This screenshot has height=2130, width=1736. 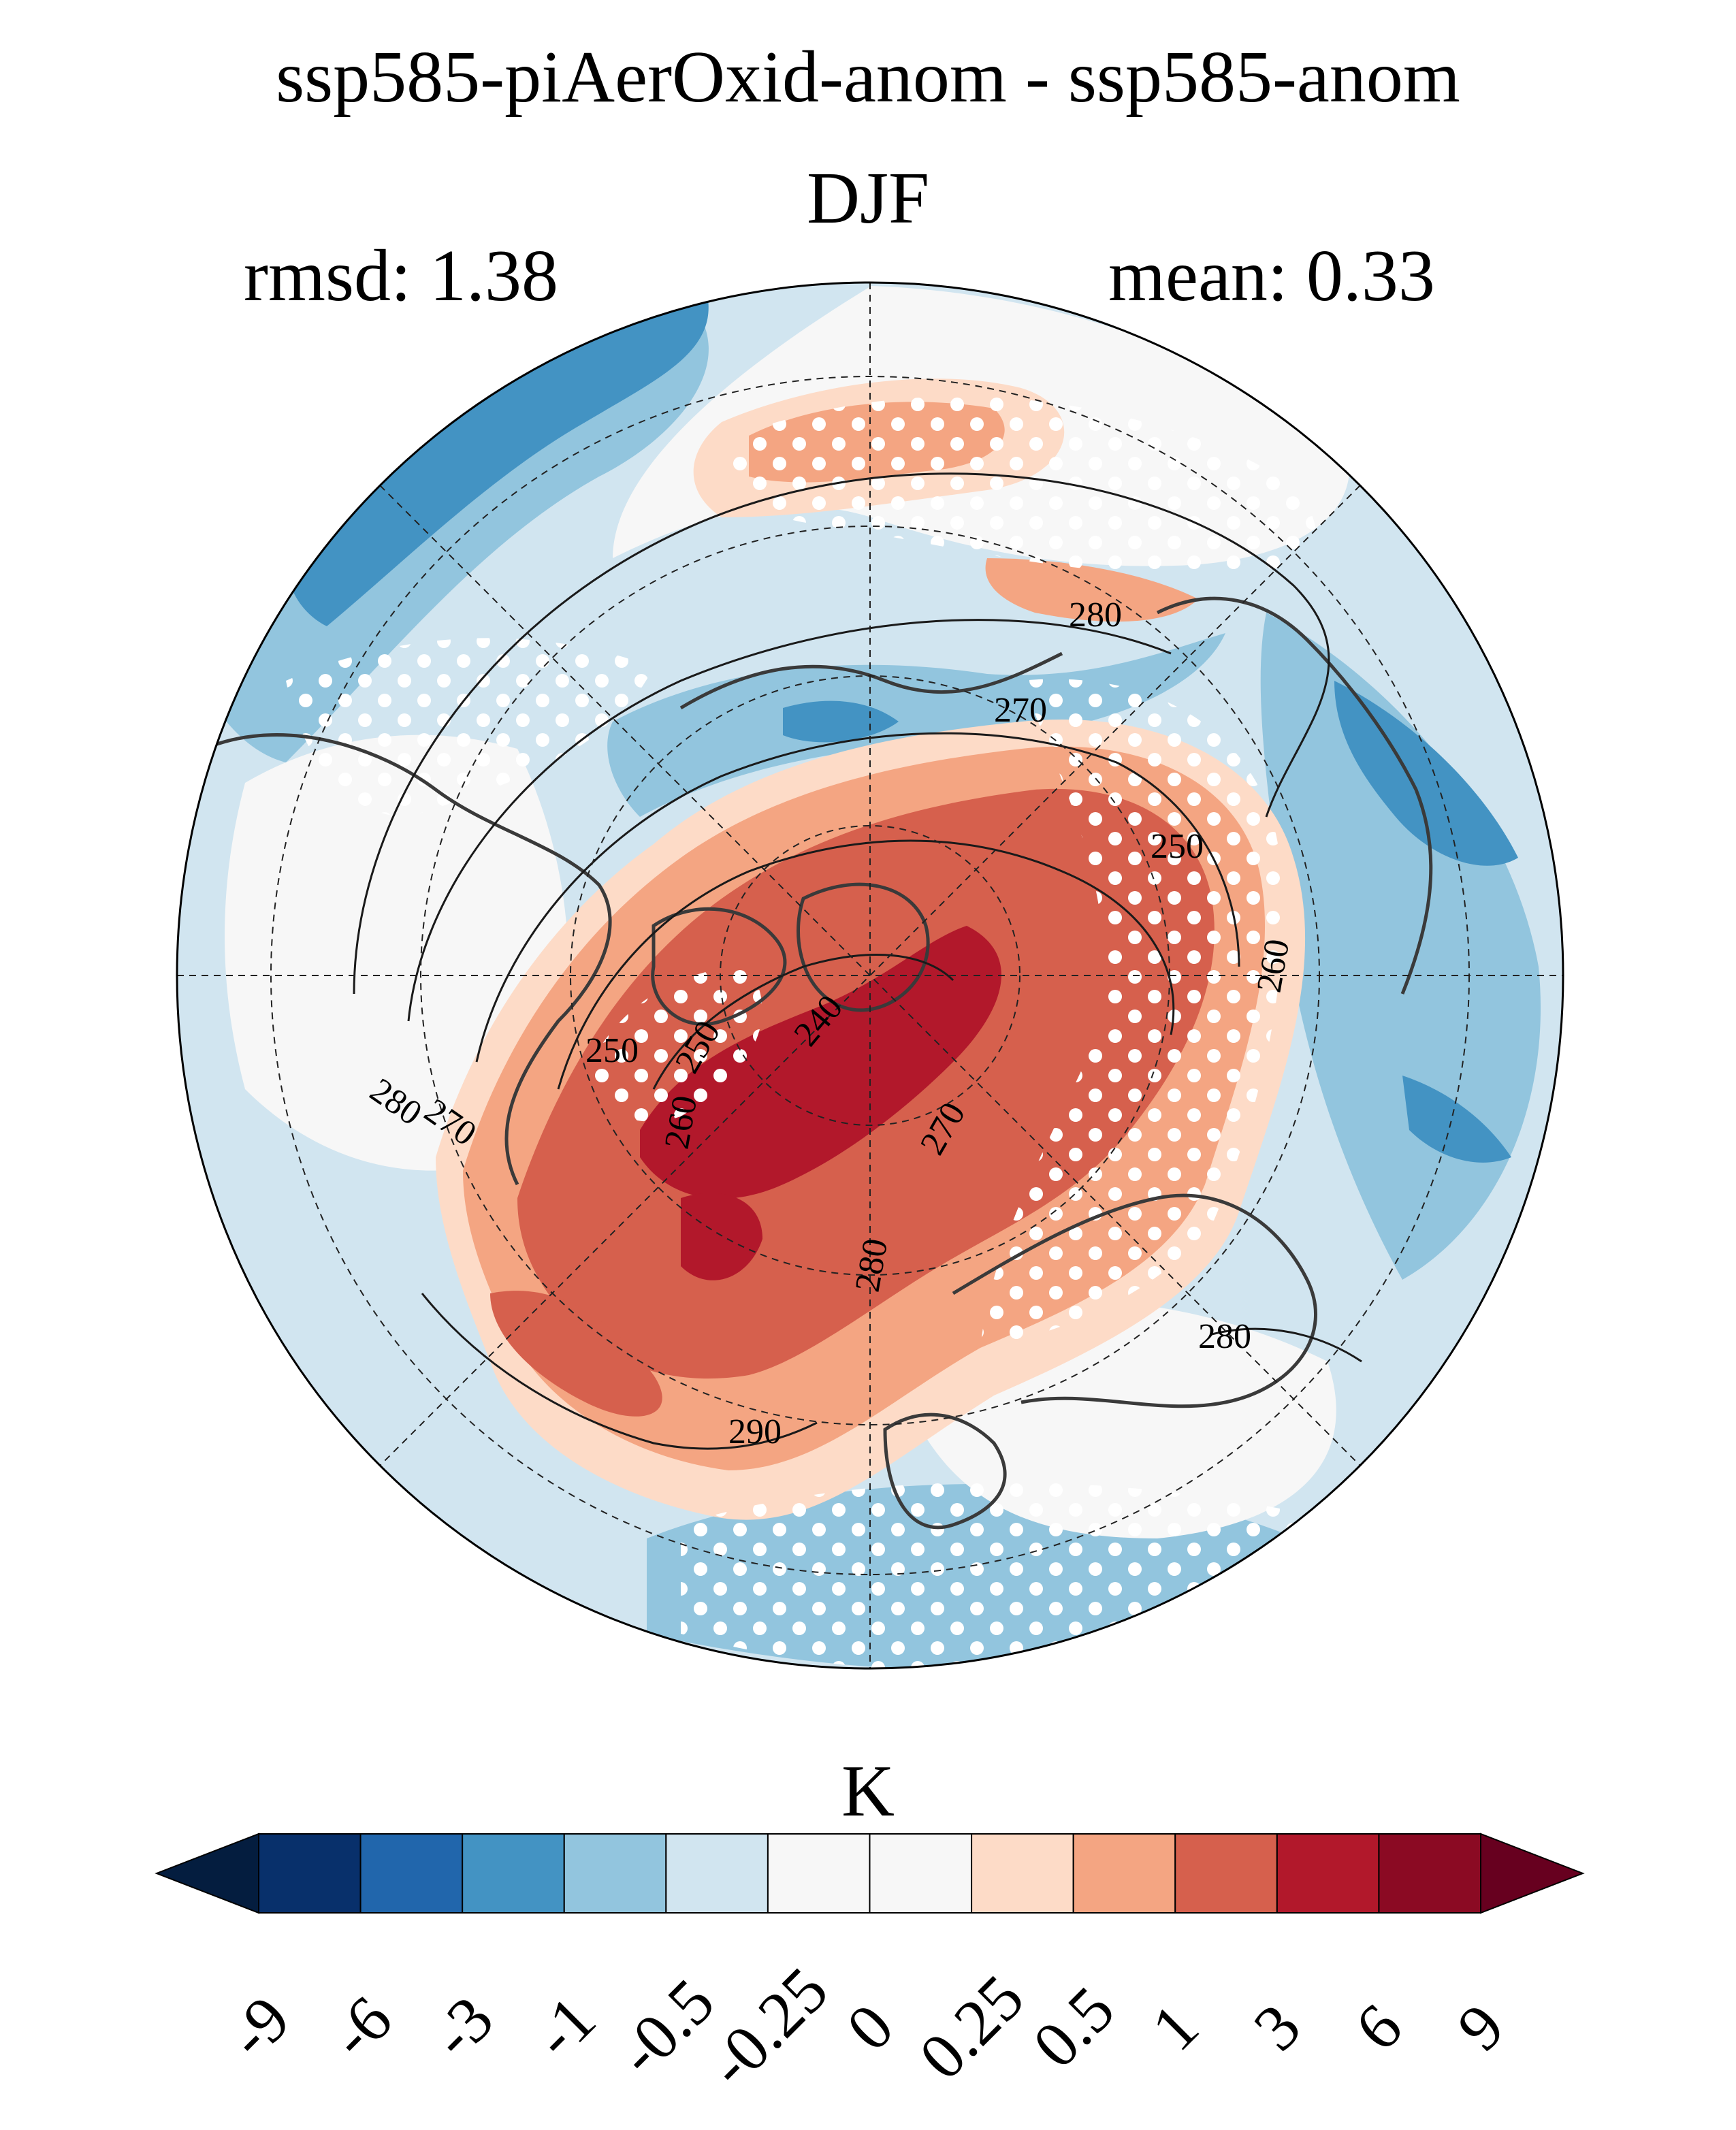 I want to click on contour-label-280-ne: 280, so click(x=1095, y=615).